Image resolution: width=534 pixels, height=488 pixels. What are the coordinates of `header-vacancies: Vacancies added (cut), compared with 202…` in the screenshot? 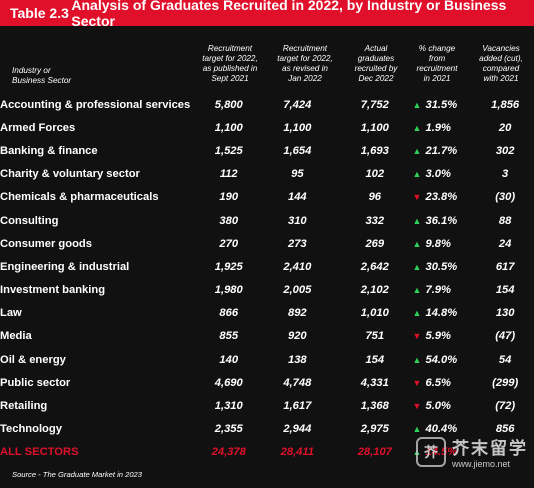 It's located at (501, 63).